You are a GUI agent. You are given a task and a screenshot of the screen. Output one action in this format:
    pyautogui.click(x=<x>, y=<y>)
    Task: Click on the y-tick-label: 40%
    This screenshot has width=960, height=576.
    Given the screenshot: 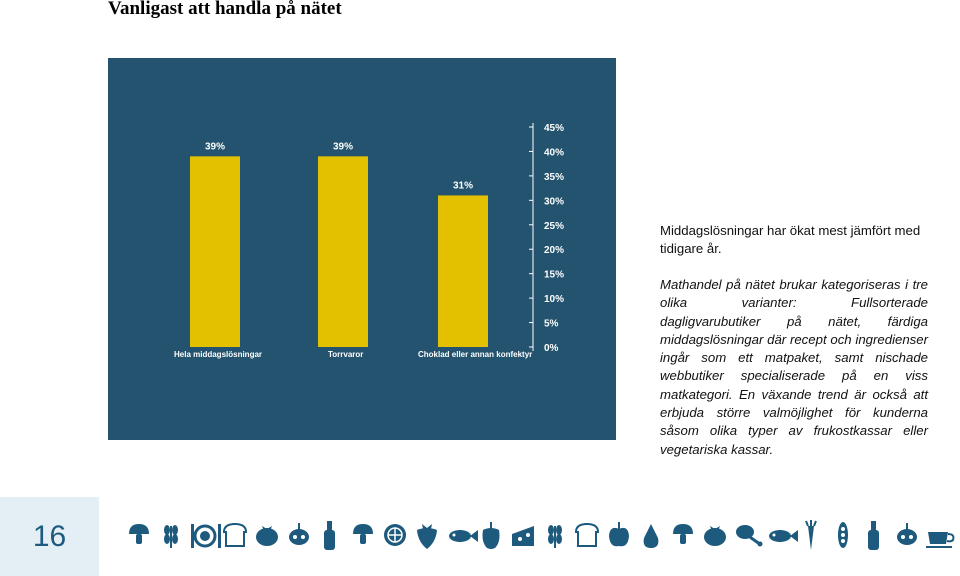 What is the action you would take?
    pyautogui.click(x=554, y=152)
    